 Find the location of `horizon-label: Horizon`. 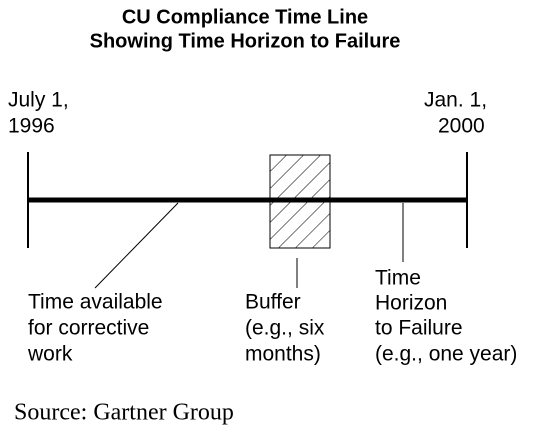

horizon-label: Horizon is located at coordinates (411, 303).